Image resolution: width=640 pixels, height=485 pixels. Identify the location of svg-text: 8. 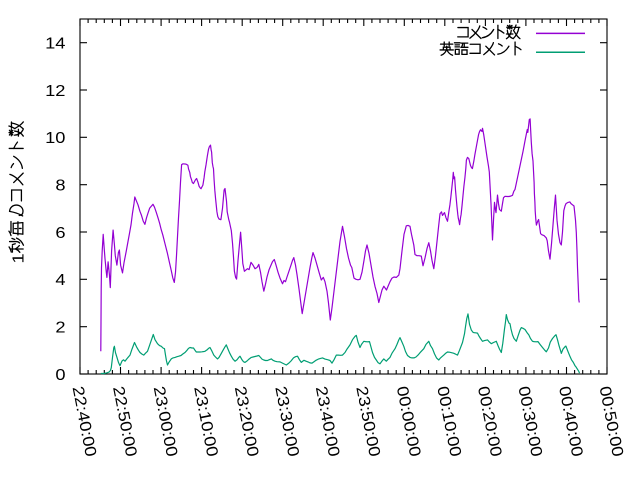
(60, 185).